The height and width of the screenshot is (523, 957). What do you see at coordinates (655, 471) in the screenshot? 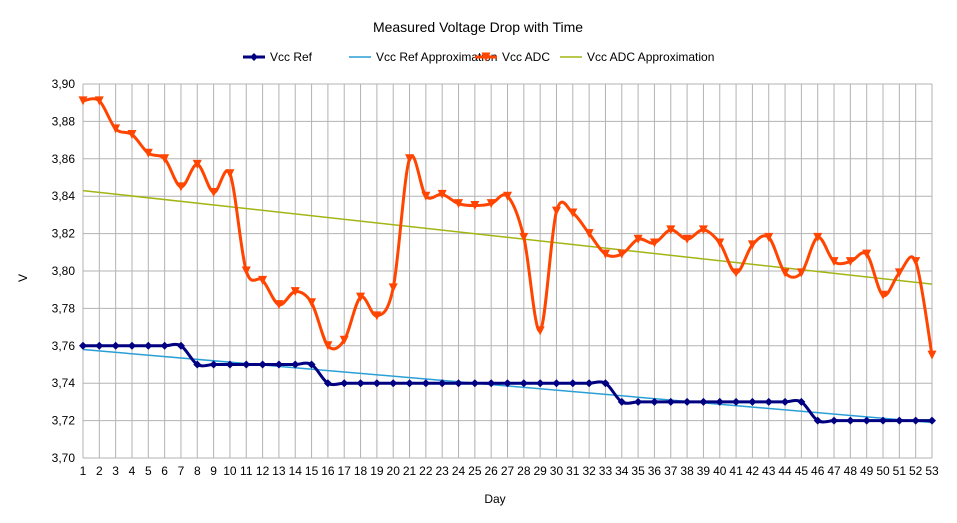
I see `x-tick-label: 36` at bounding box center [655, 471].